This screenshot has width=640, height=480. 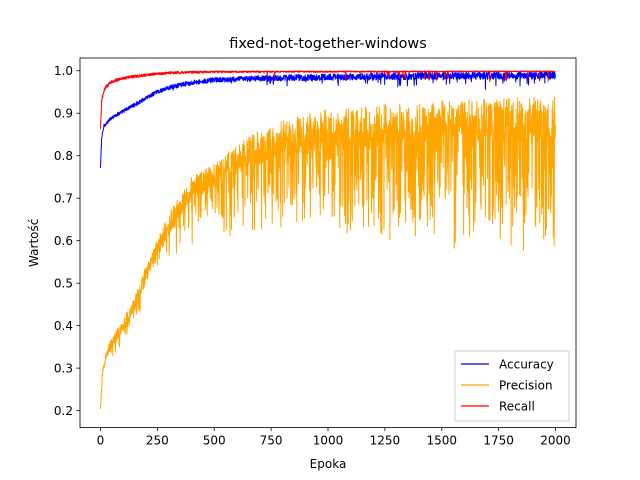 I want to click on series-line-accuracy, so click(x=327, y=120).